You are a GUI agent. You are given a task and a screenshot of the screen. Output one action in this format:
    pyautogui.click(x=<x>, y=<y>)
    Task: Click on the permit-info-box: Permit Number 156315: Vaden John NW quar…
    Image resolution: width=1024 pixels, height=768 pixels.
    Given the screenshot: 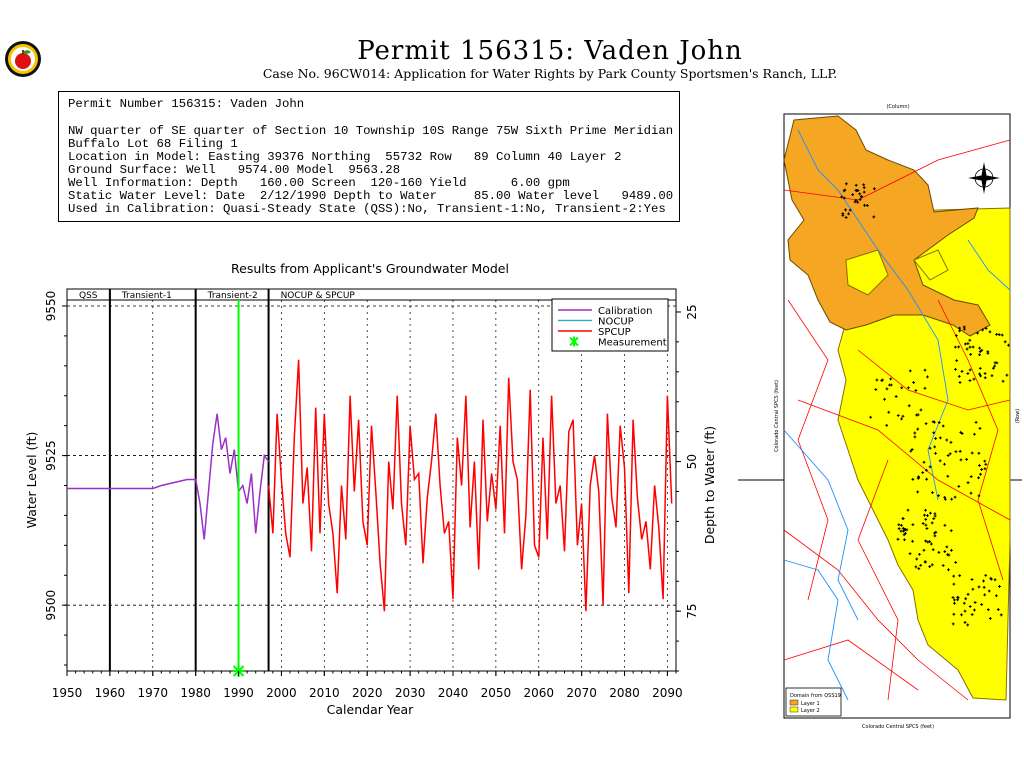 What is the action you would take?
    pyautogui.click(x=369, y=156)
    